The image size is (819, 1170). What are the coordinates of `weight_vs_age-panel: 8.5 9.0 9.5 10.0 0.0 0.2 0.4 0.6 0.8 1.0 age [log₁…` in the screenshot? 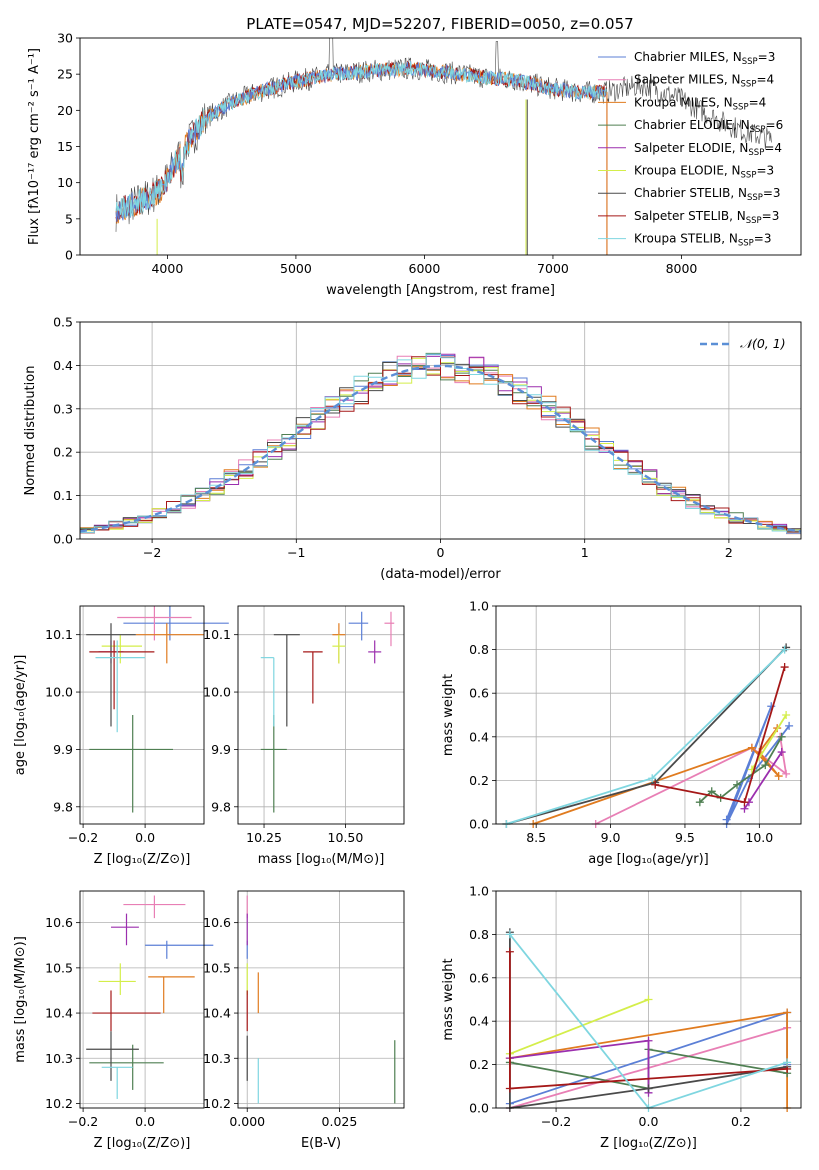 It's located at (621, 733).